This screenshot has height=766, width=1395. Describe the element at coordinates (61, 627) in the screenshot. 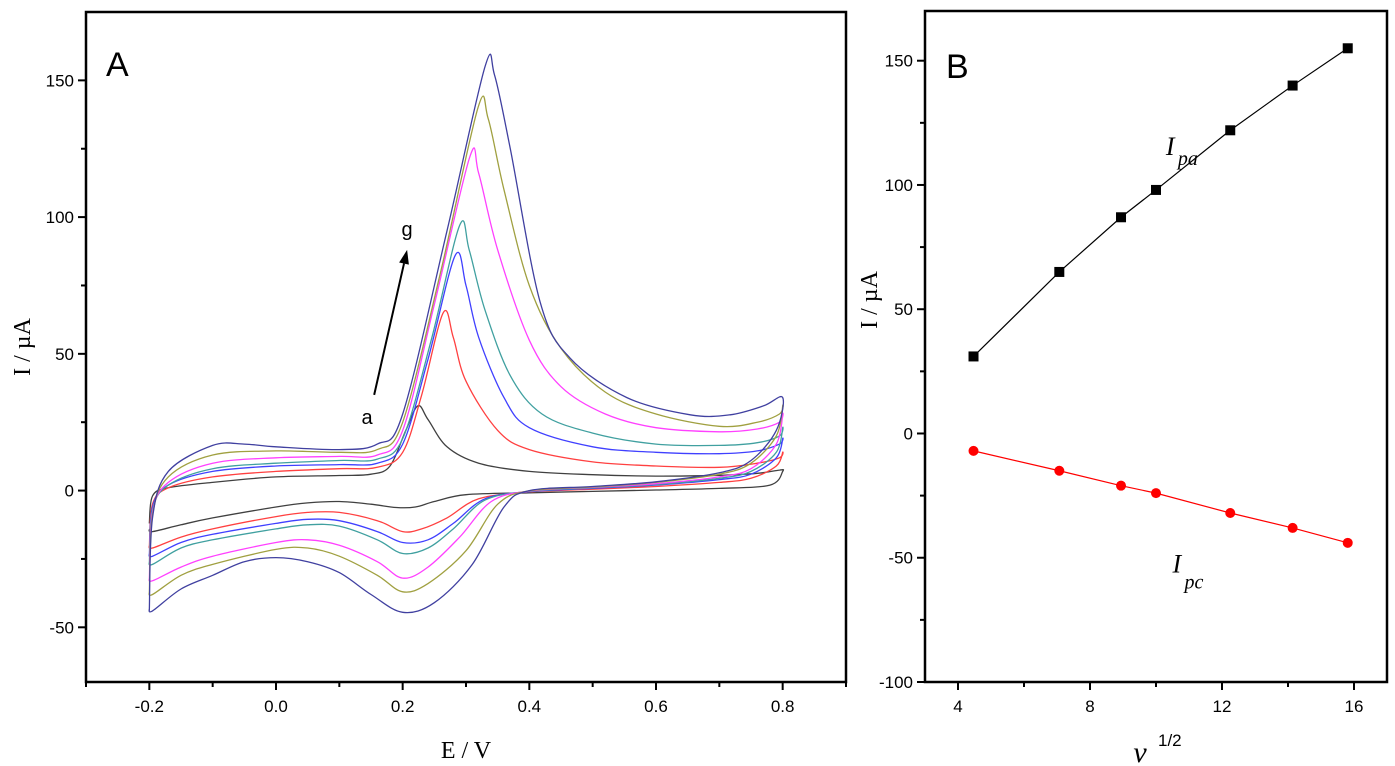

I see `panel-a-y-tick-label: -50` at that location.